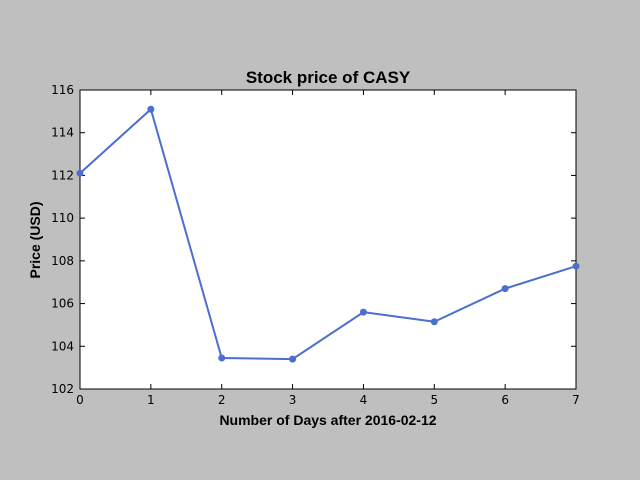 The width and height of the screenshot is (640, 480). Describe the element at coordinates (62, 218) in the screenshot. I see `y-tick-label: 110` at that location.